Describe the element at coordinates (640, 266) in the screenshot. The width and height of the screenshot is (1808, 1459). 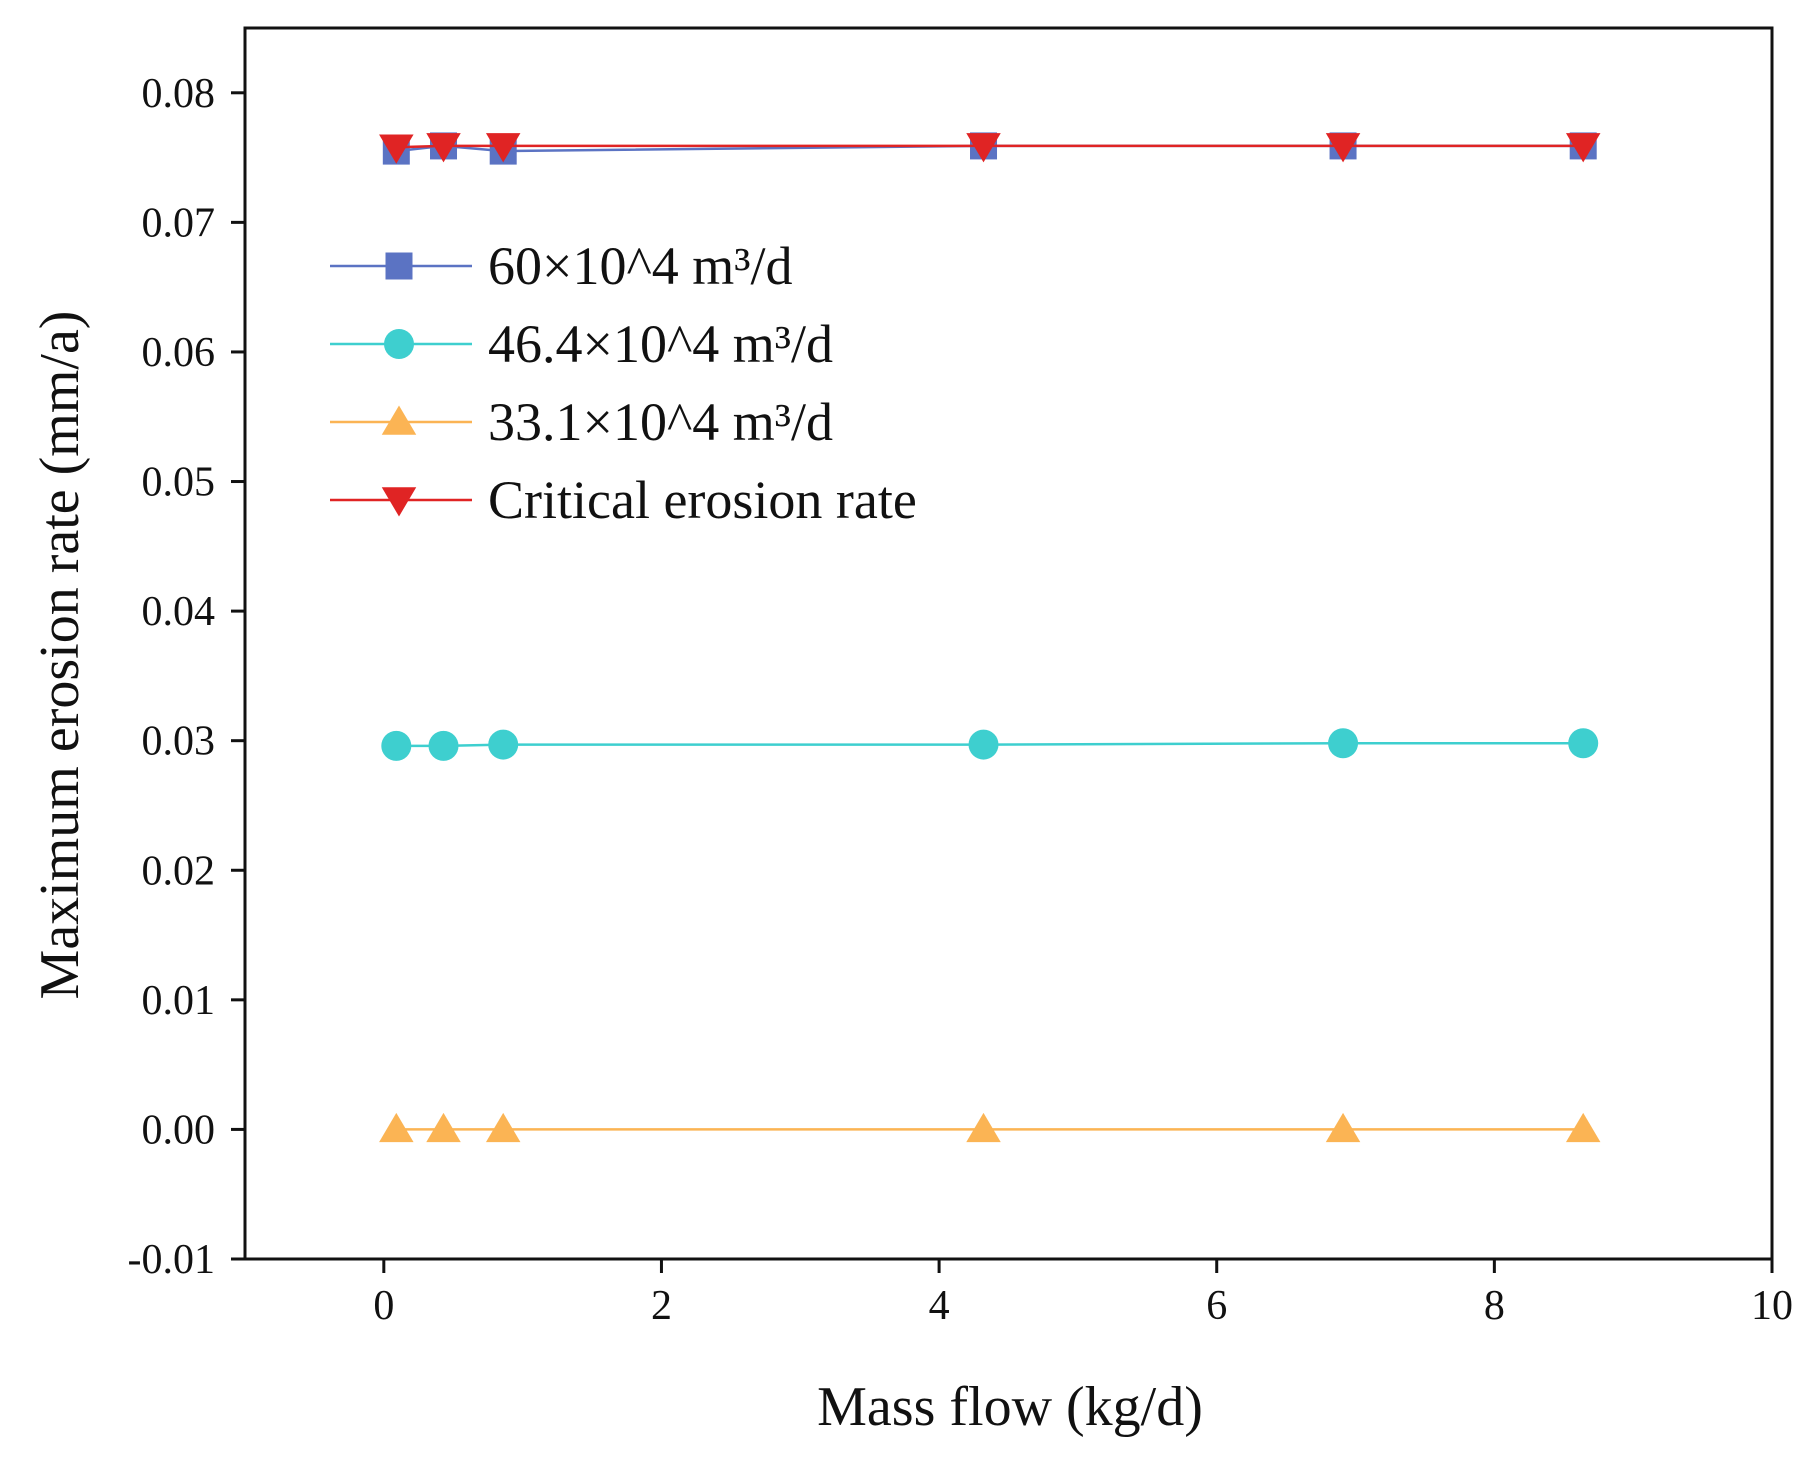
I see `legend-label: 60×10^4 m³/d` at that location.